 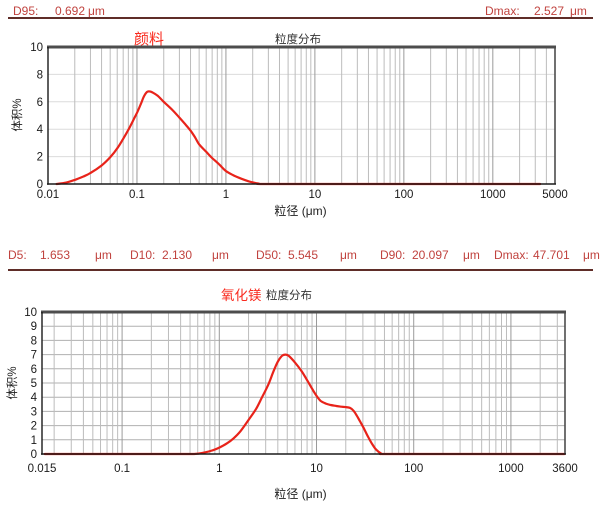 What do you see at coordinates (13, 383) in the screenshot?
I see `chart2-y-axis-label: 体积%` at bounding box center [13, 383].